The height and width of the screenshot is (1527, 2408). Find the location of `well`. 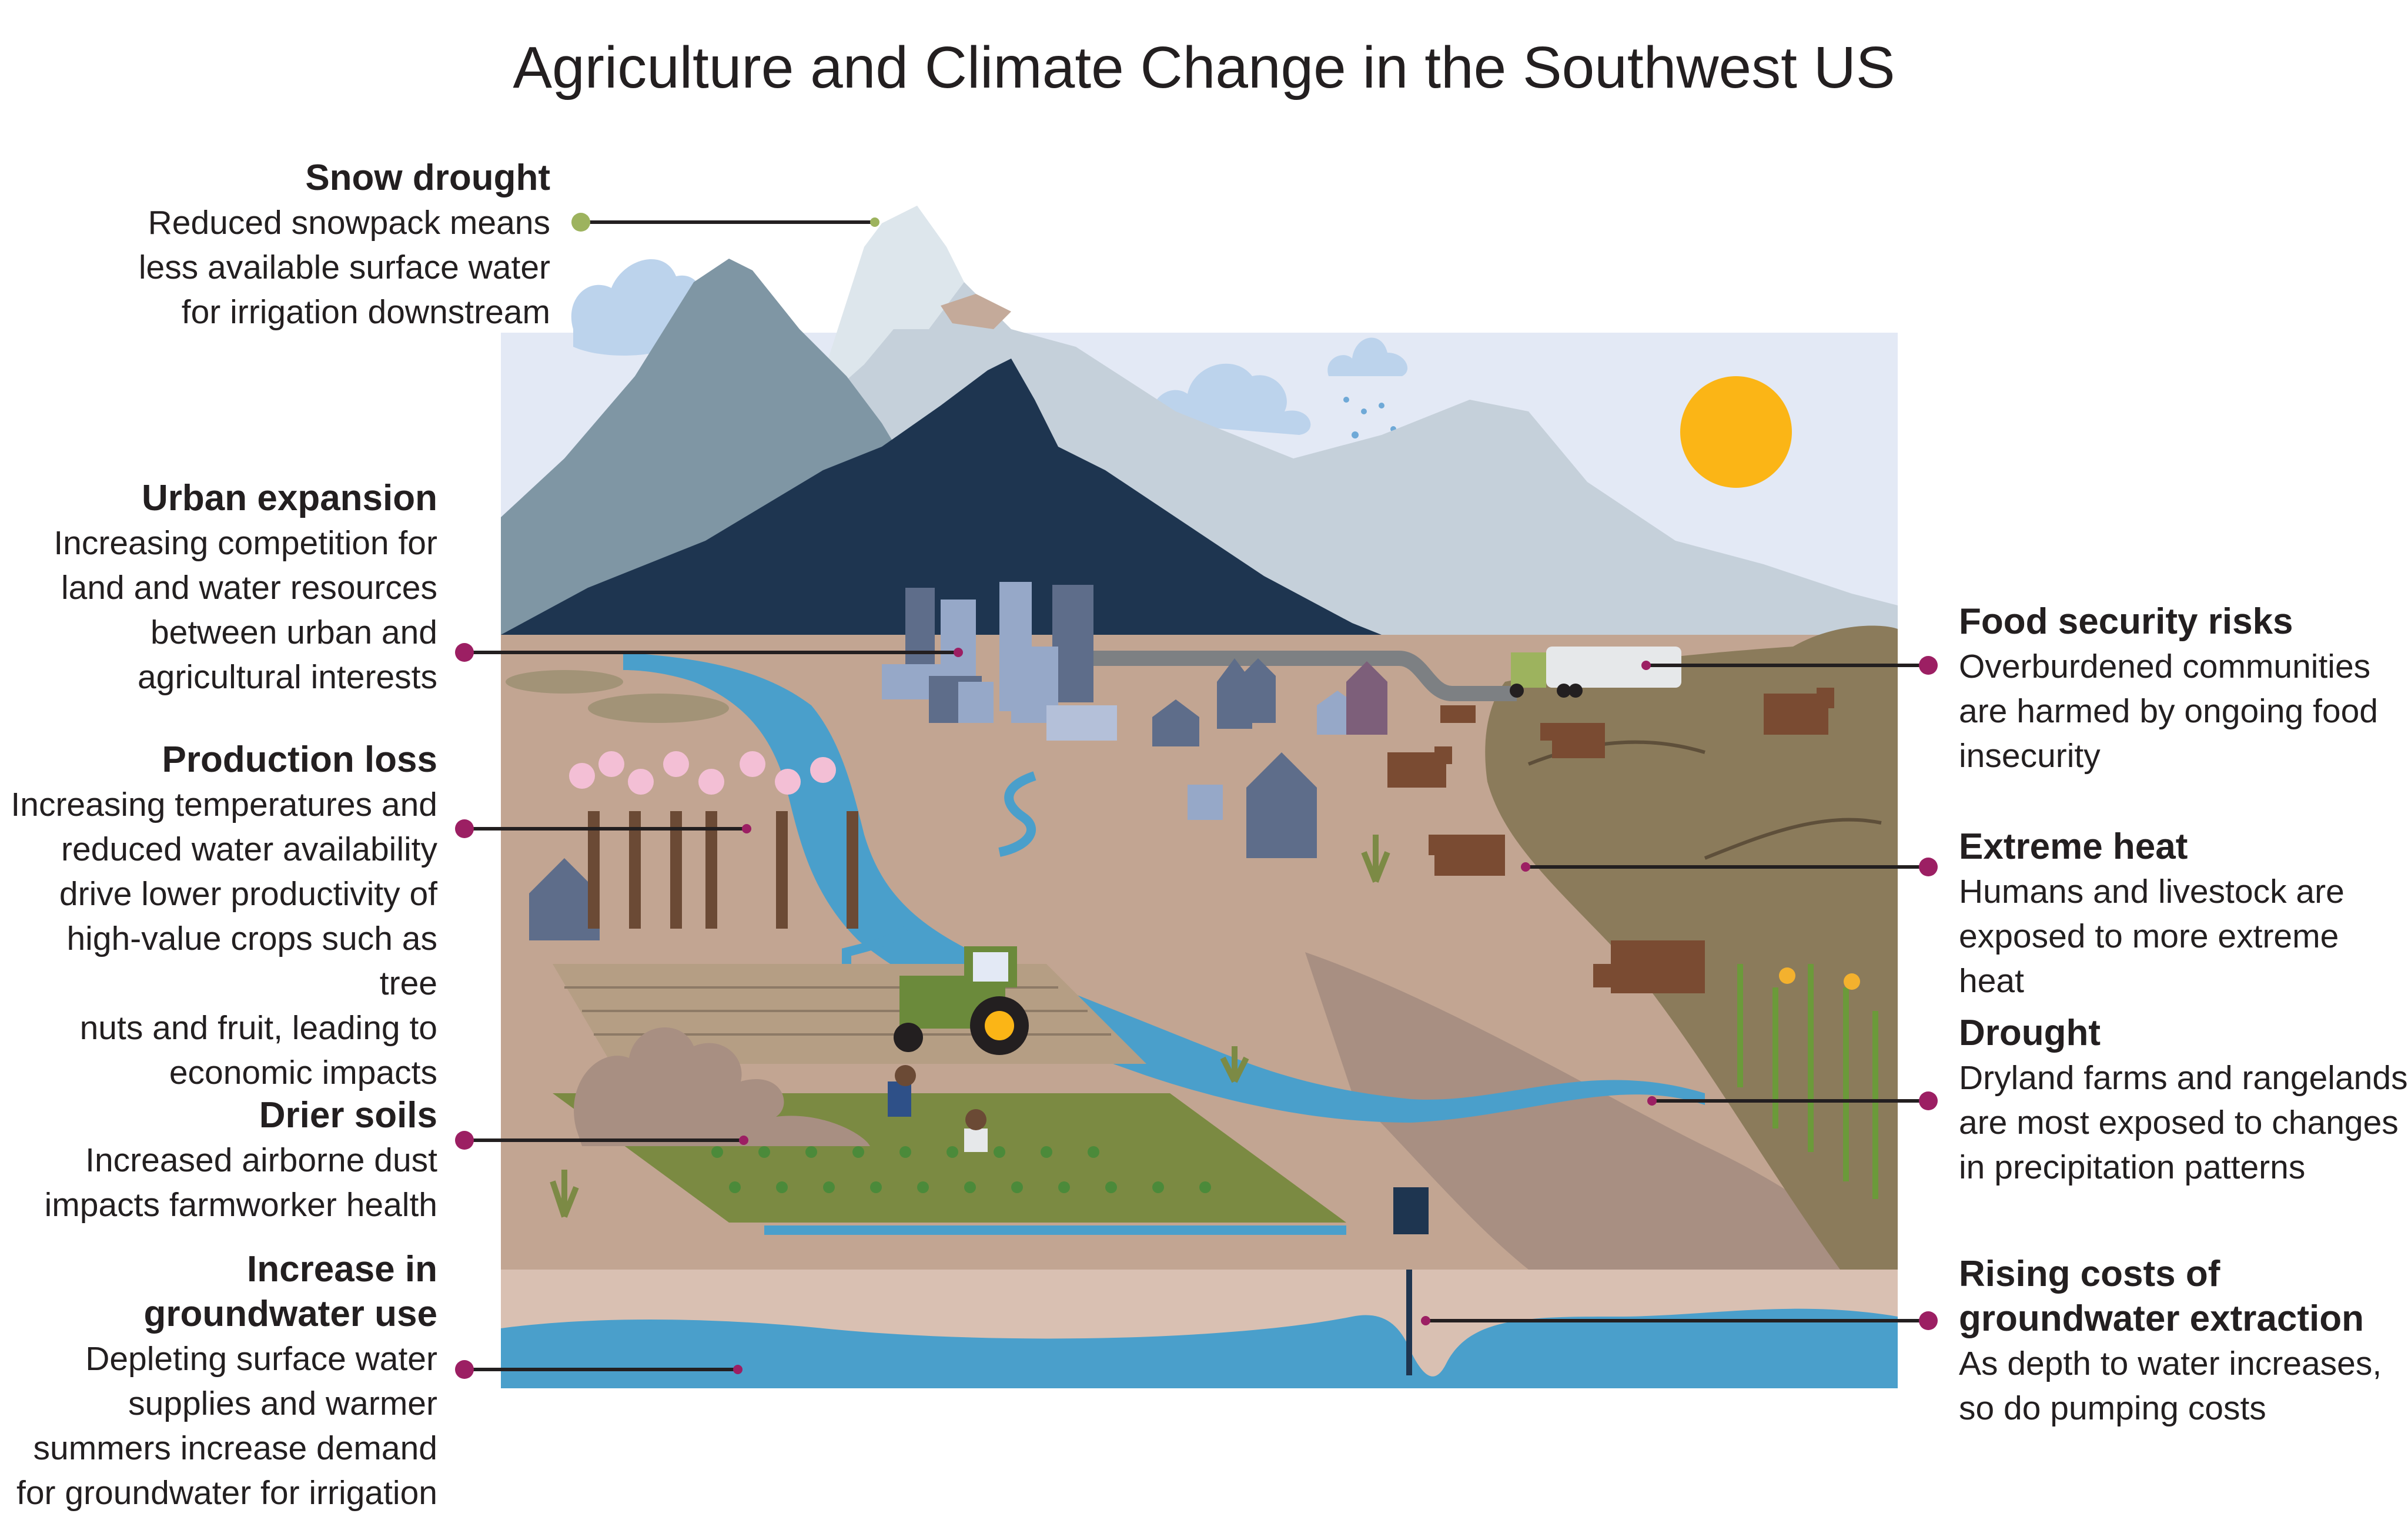

well is located at coordinates (1205, 803).